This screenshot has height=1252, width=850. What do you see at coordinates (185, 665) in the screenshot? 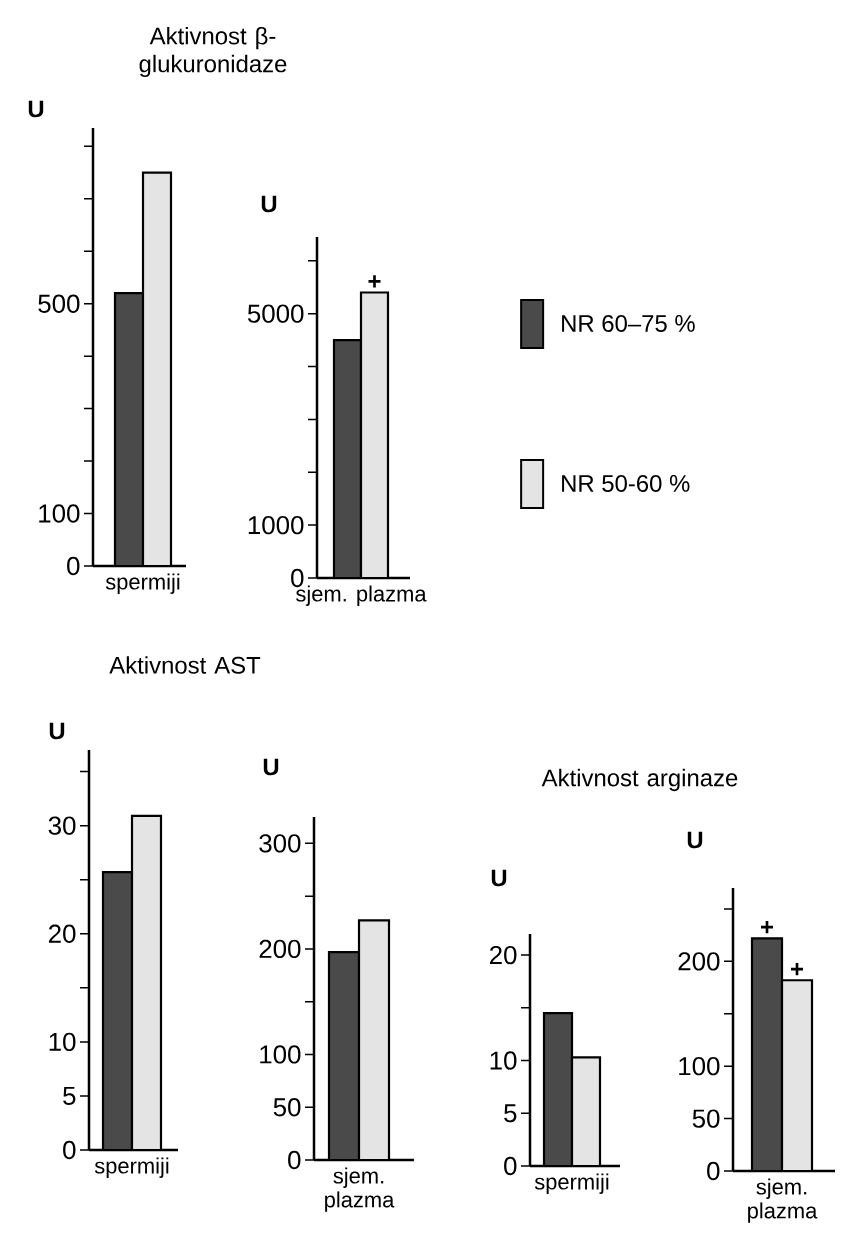
I see `chart-title: Aktivnost AST` at bounding box center [185, 665].